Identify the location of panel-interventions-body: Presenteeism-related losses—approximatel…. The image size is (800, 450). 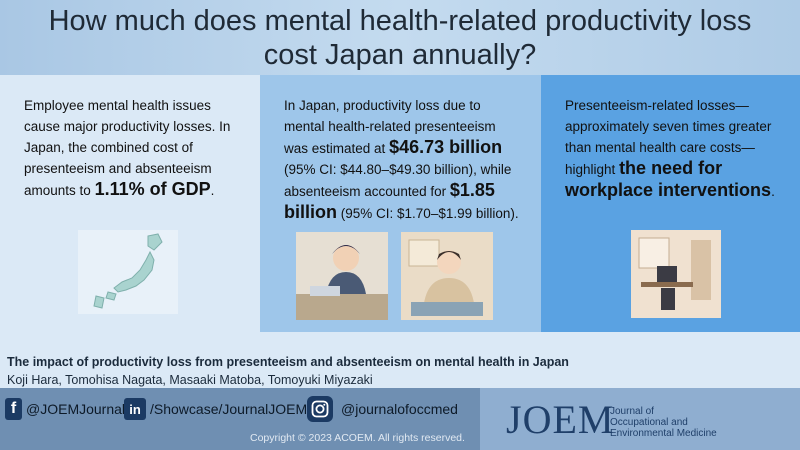
(668, 137).